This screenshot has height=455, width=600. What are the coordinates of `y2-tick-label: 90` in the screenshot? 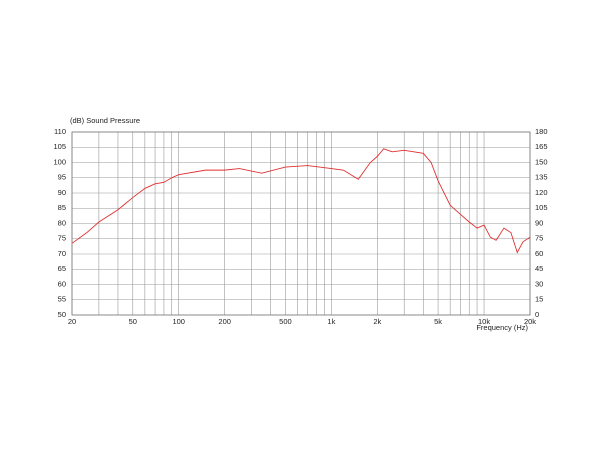 It's located at (539, 222).